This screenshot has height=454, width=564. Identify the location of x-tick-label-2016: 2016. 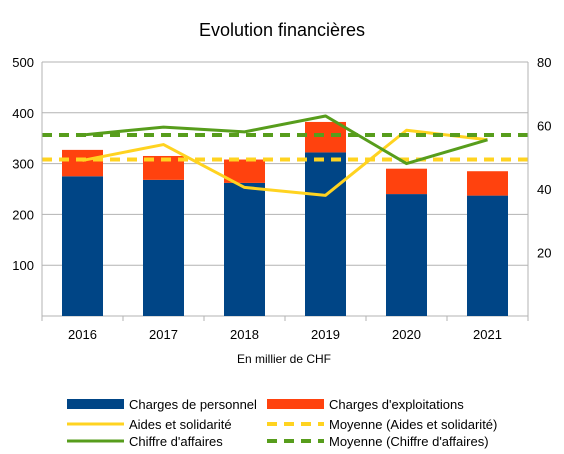
(82, 334).